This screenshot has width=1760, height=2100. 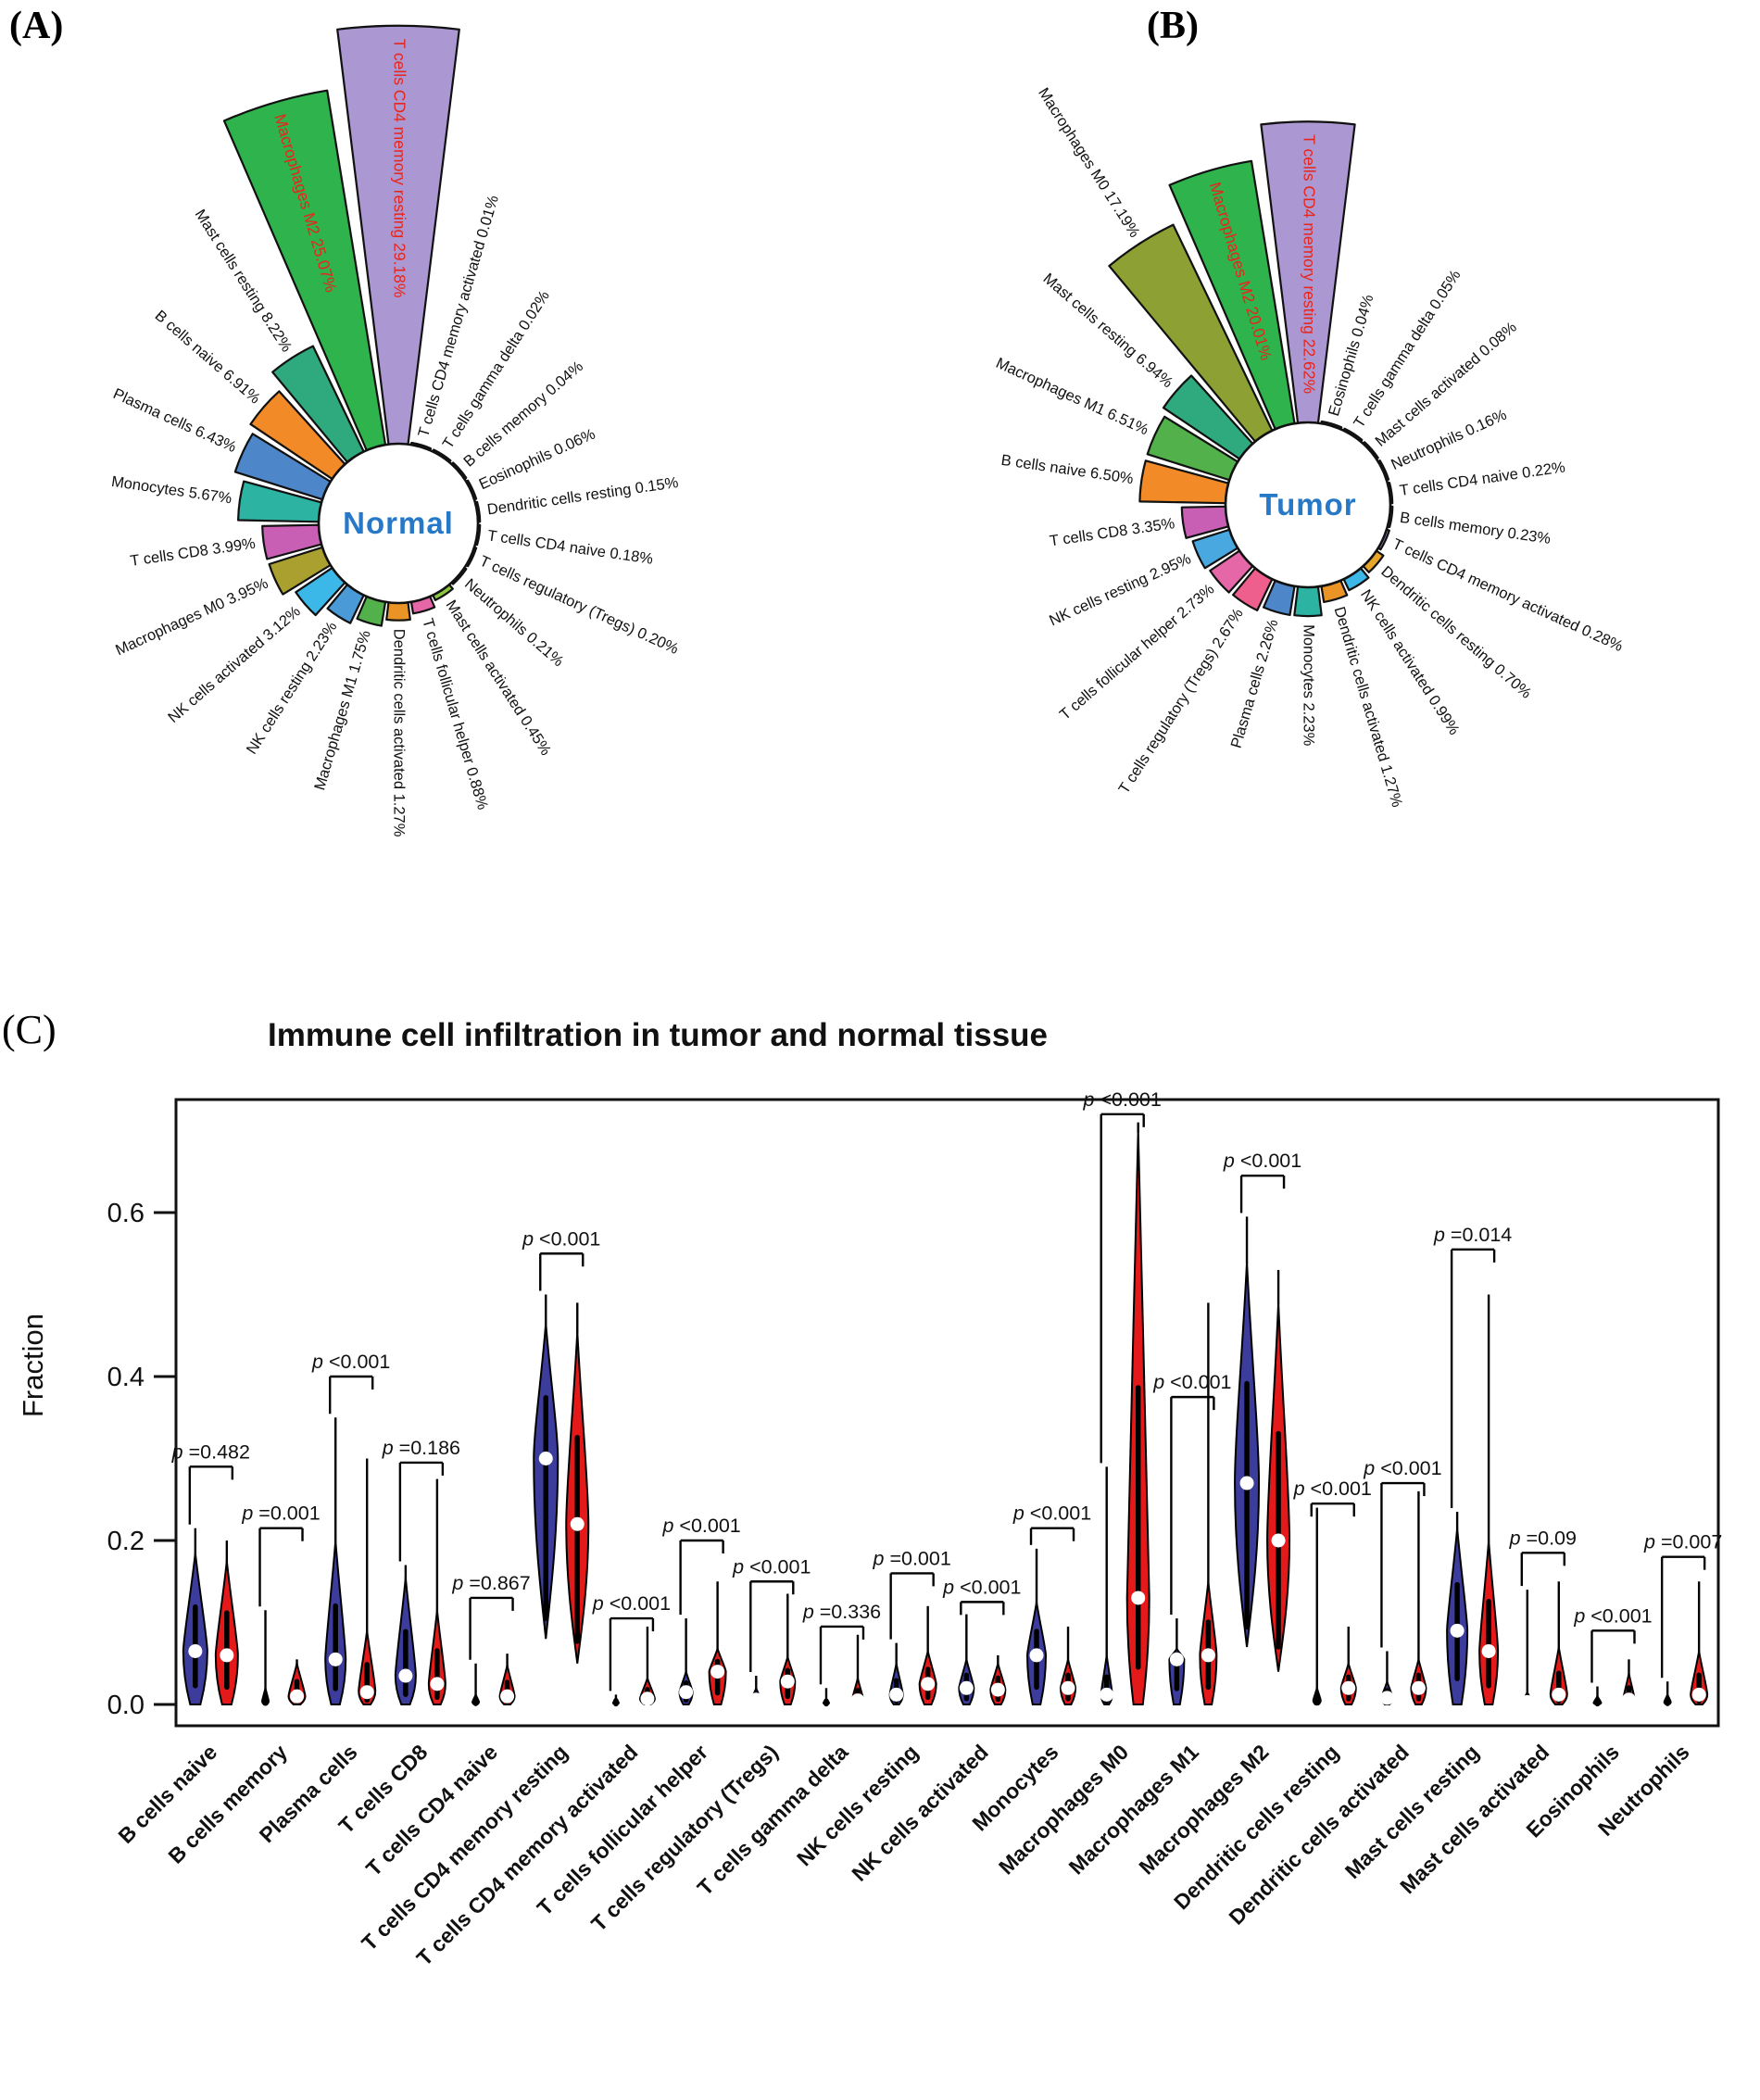 What do you see at coordinates (421, 1448) in the screenshot?
I see `p-value-label: p =0.186` at bounding box center [421, 1448].